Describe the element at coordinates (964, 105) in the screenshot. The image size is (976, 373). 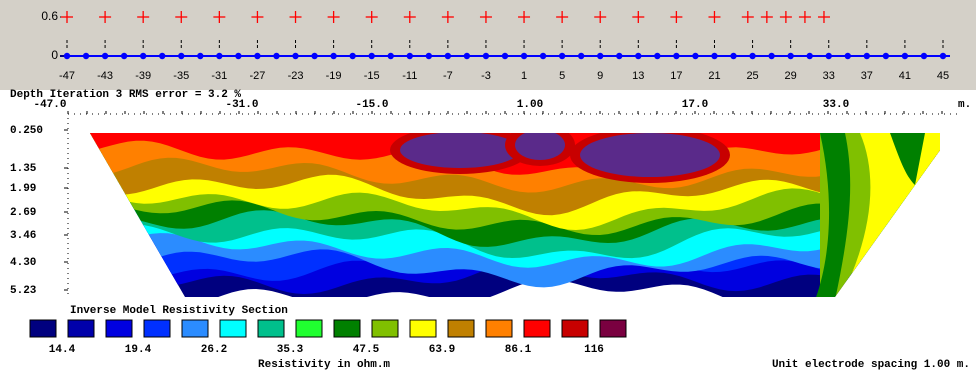
I see `x-unit: m.` at that location.